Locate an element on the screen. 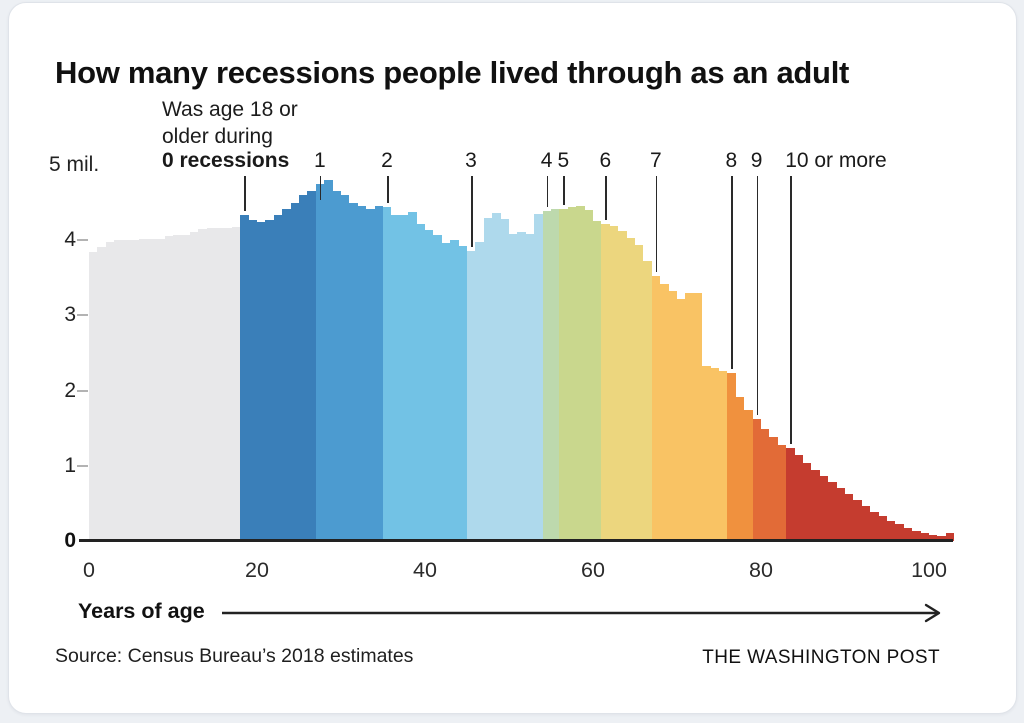 The height and width of the screenshot is (723, 1024). arrow-right-icon is located at coordinates (581, 613).